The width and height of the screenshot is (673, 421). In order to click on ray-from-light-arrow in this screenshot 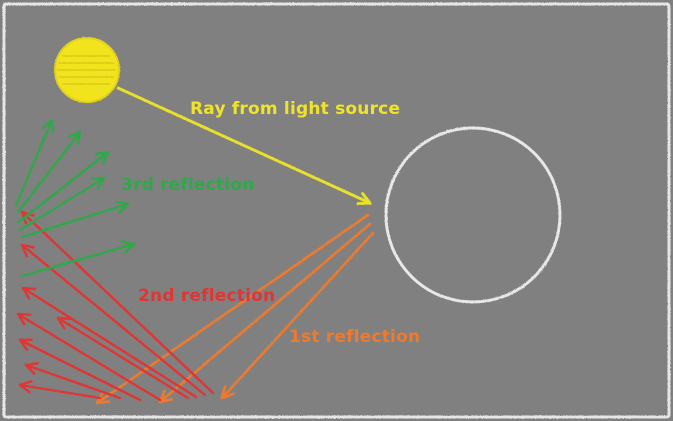, I will do `click(244, 146)`.